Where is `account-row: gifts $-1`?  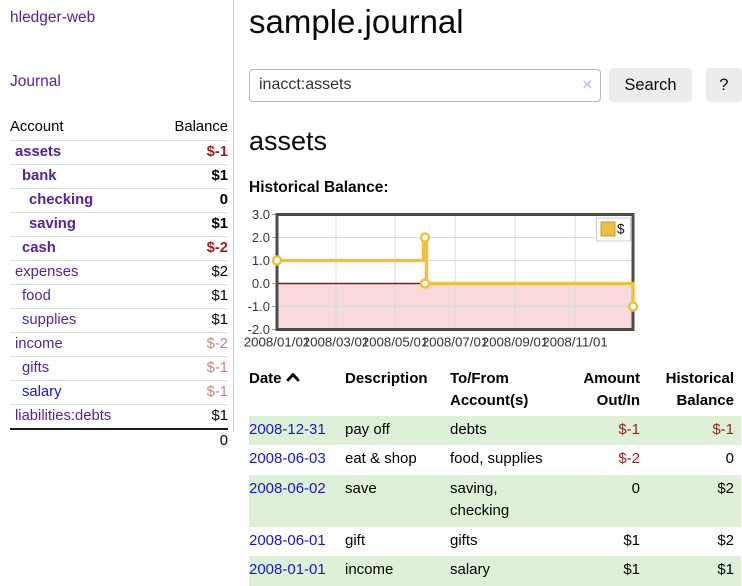 account-row: gifts $-1 is located at coordinates (119, 368).